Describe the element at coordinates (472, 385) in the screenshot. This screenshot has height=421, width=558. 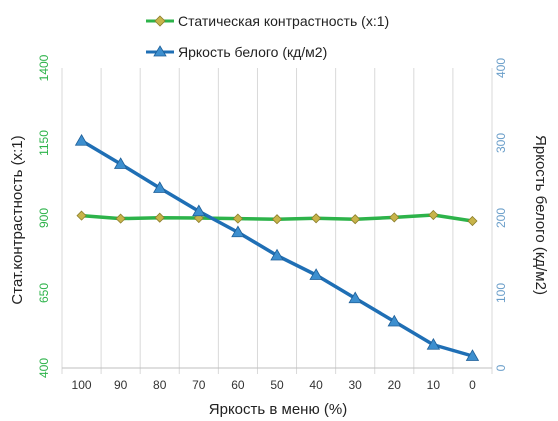
I see `x-tick-label: 0` at that location.